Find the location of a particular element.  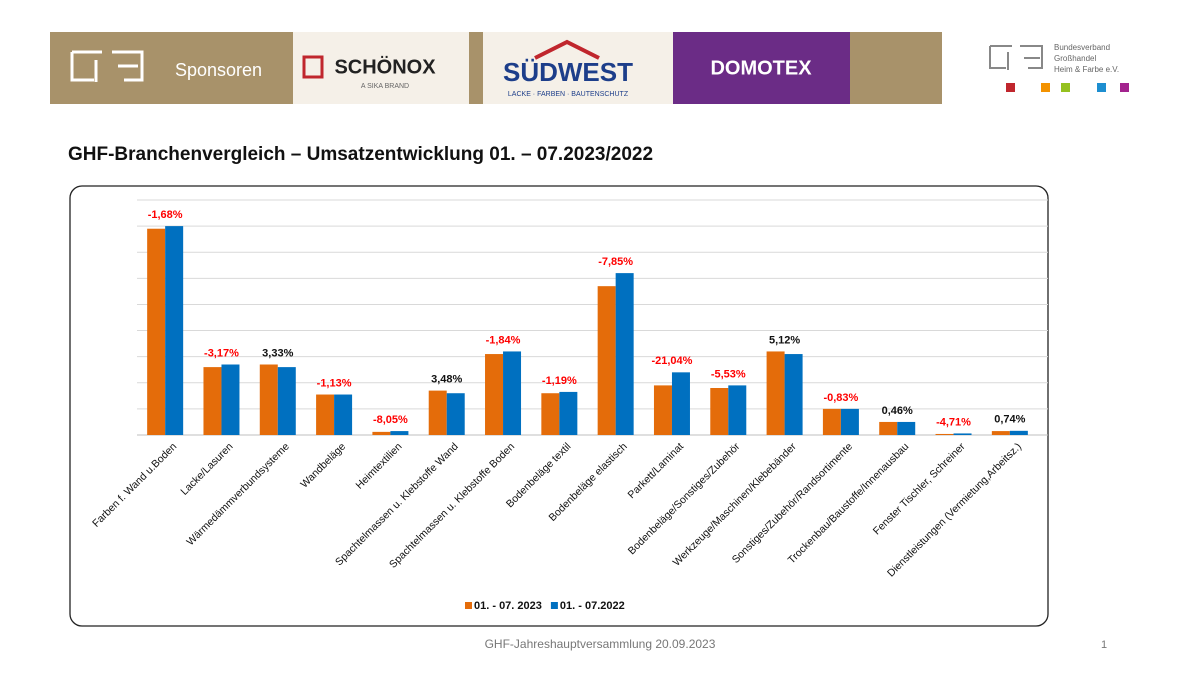

change-label: -0,83% is located at coordinates (840, 398).